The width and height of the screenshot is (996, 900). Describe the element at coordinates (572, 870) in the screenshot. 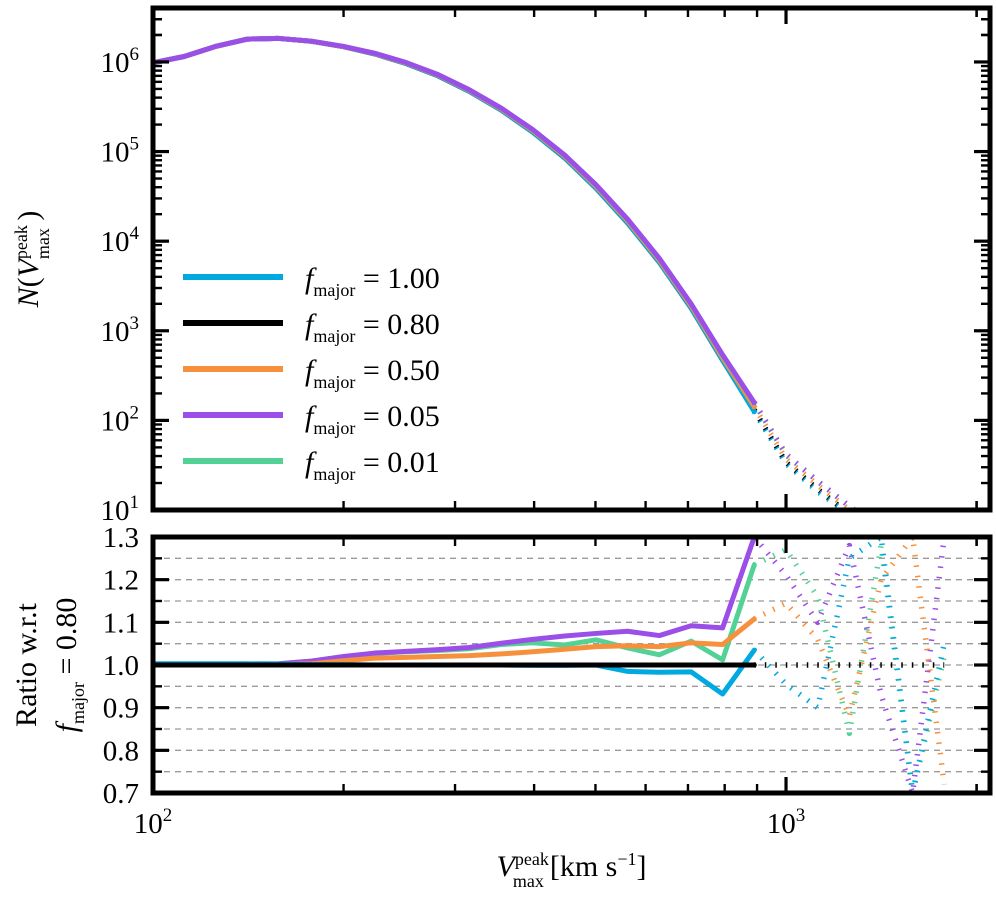

I see `x-axis-title: Vpeak max [km s−1]` at that location.